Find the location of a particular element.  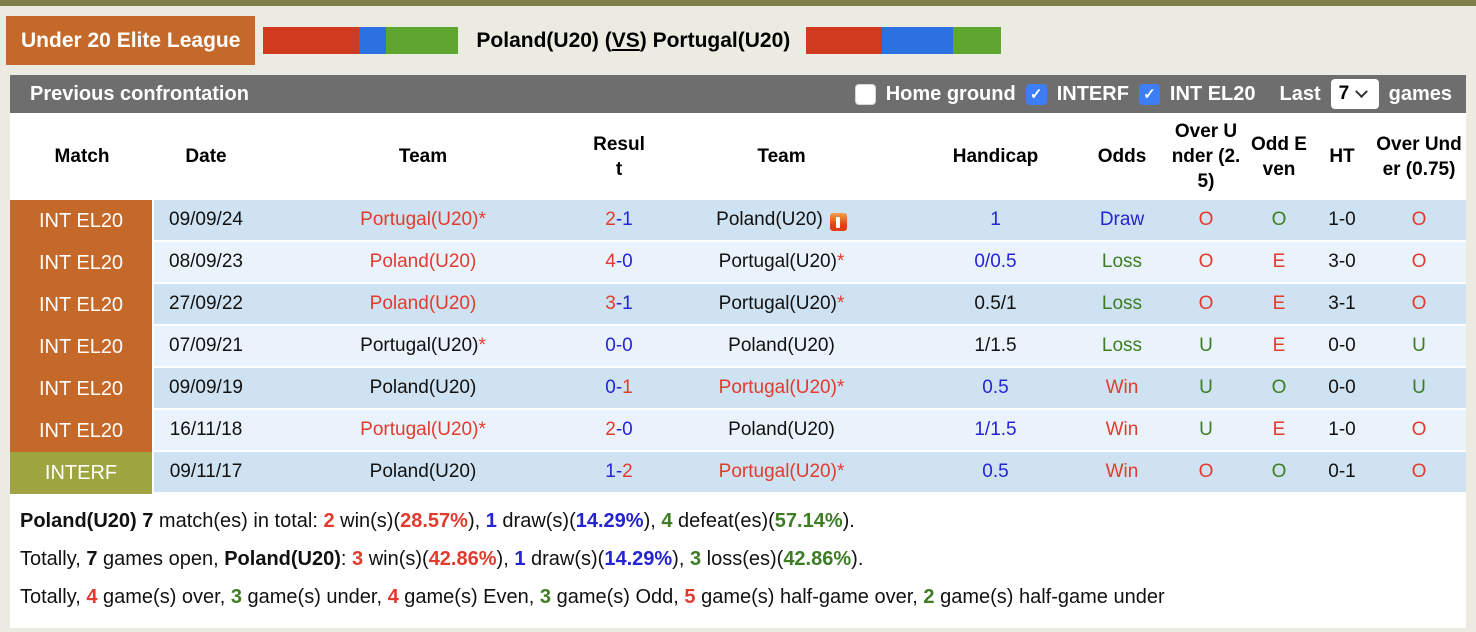

column-header-date: Date is located at coordinates (206, 157).